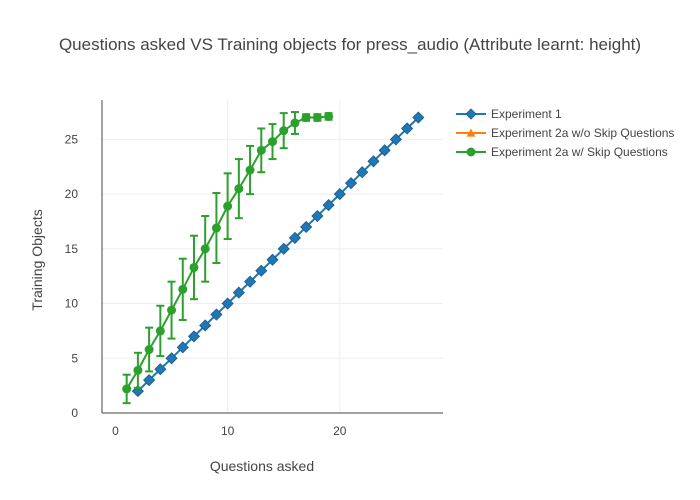 The height and width of the screenshot is (500, 700). Describe the element at coordinates (582, 133) in the screenshot. I see `legend-label: Experiment 2a w/o Skip Questions` at that location.